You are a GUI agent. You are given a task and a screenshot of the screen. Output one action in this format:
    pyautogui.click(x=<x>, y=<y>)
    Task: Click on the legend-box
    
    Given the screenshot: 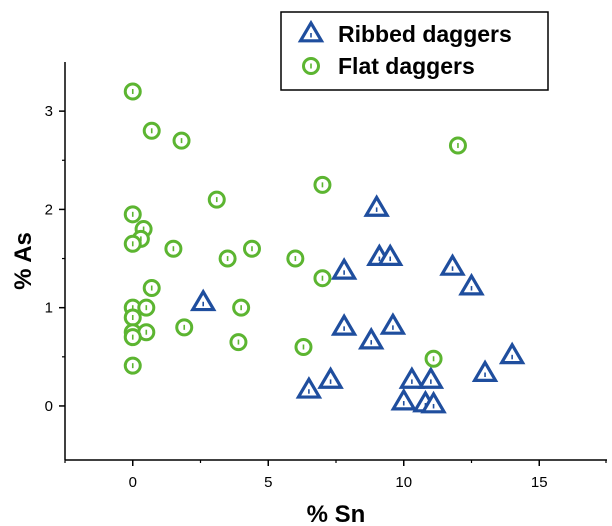 What is the action you would take?
    pyautogui.click(x=414, y=51)
    